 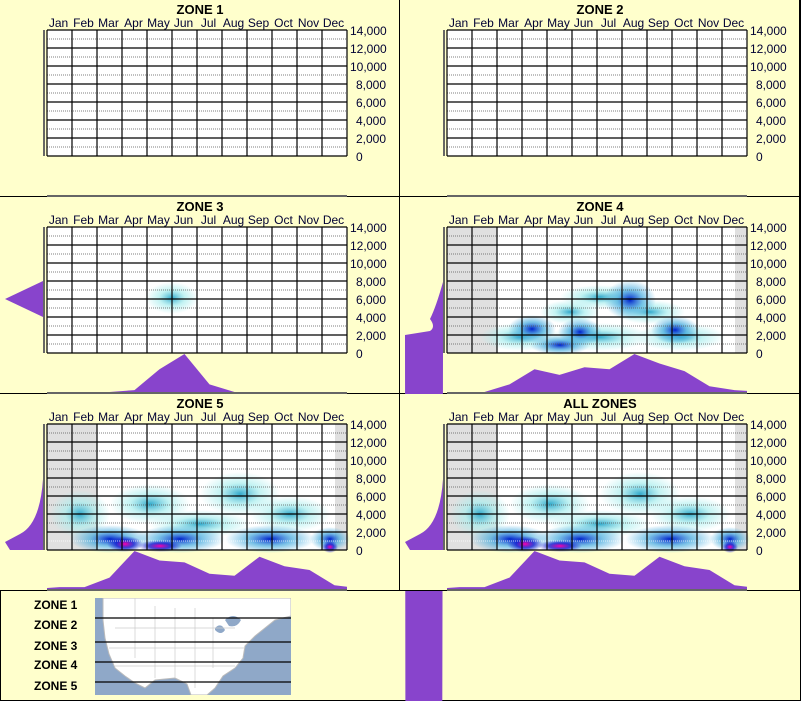 What do you see at coordinates (200, 206) in the screenshot?
I see `panel-title: ZONE 3` at bounding box center [200, 206].